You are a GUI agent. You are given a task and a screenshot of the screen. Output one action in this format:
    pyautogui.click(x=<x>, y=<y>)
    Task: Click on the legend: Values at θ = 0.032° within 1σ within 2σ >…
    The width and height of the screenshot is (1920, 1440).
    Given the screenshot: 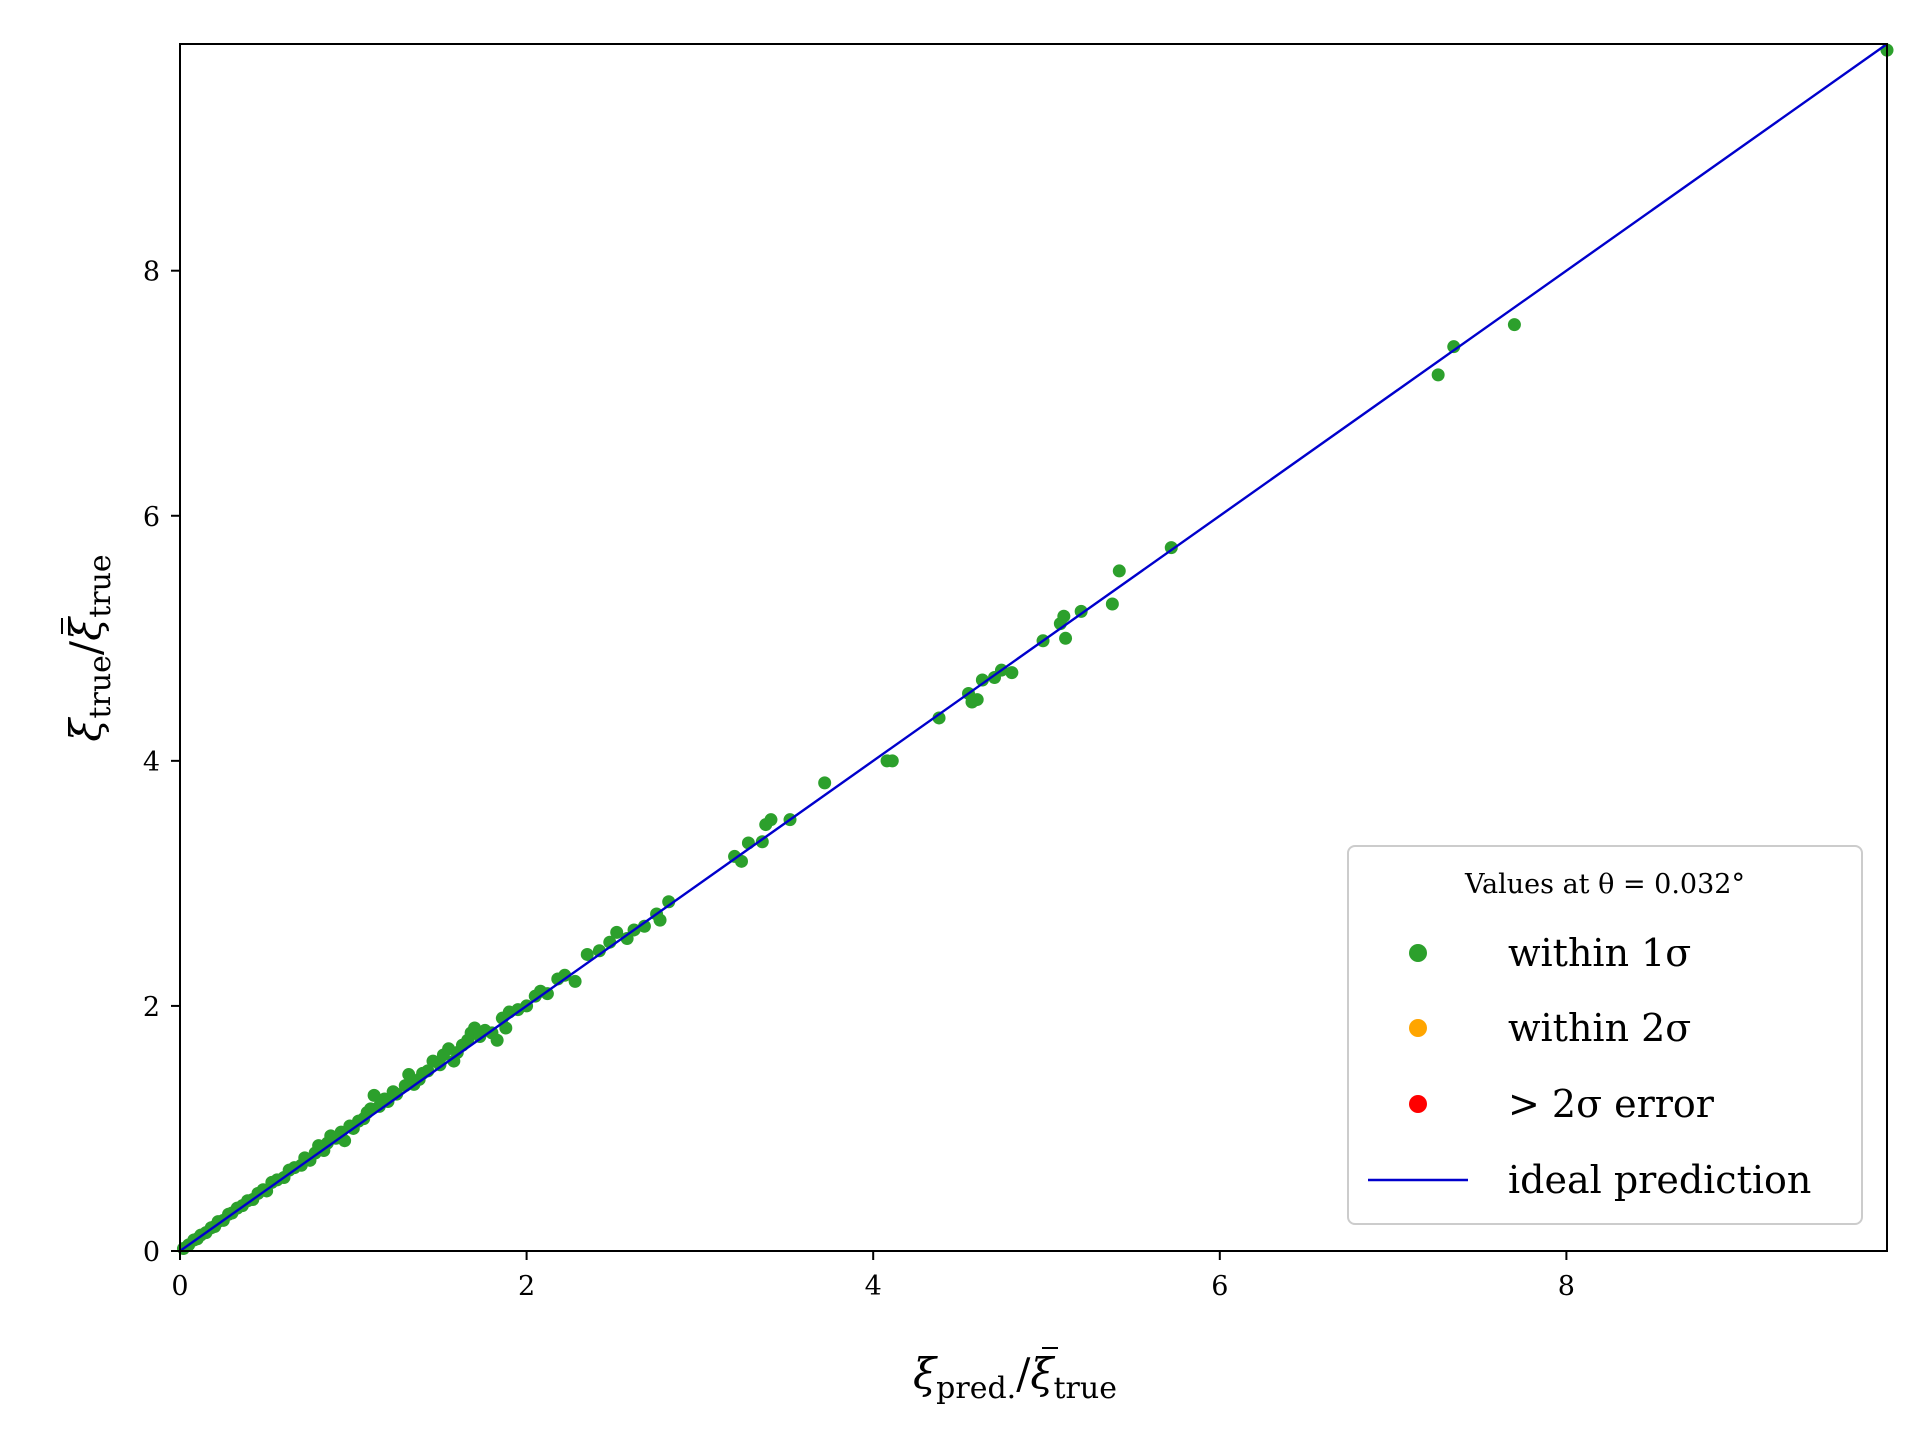 What is the action you would take?
    pyautogui.click(x=1605, y=1035)
    